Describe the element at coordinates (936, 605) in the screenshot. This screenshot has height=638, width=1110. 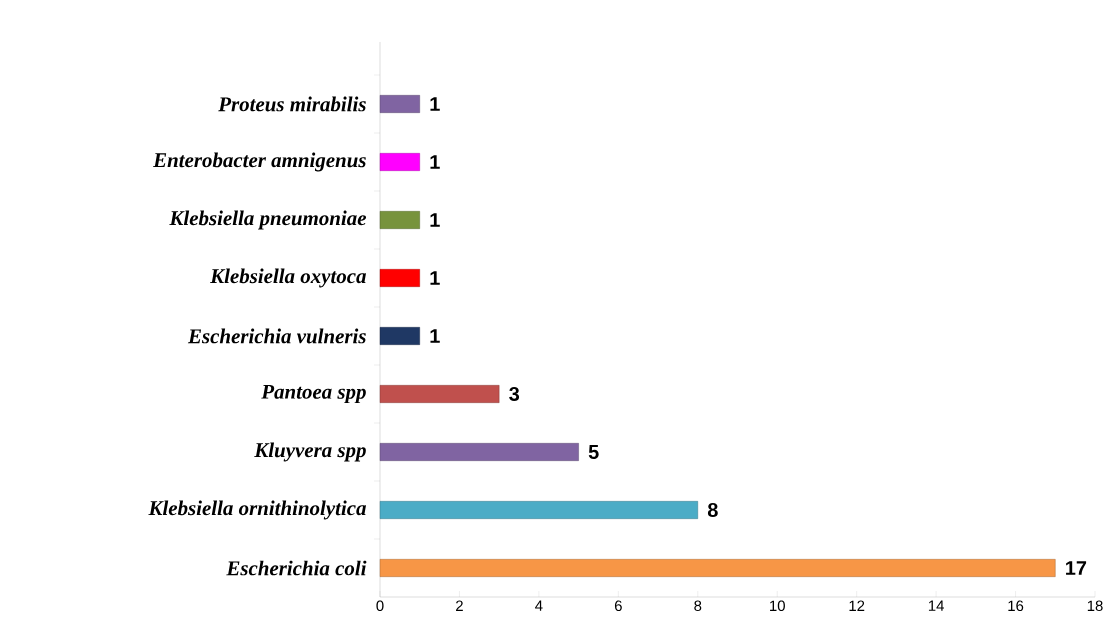
I see `x-tick-label: 14` at that location.